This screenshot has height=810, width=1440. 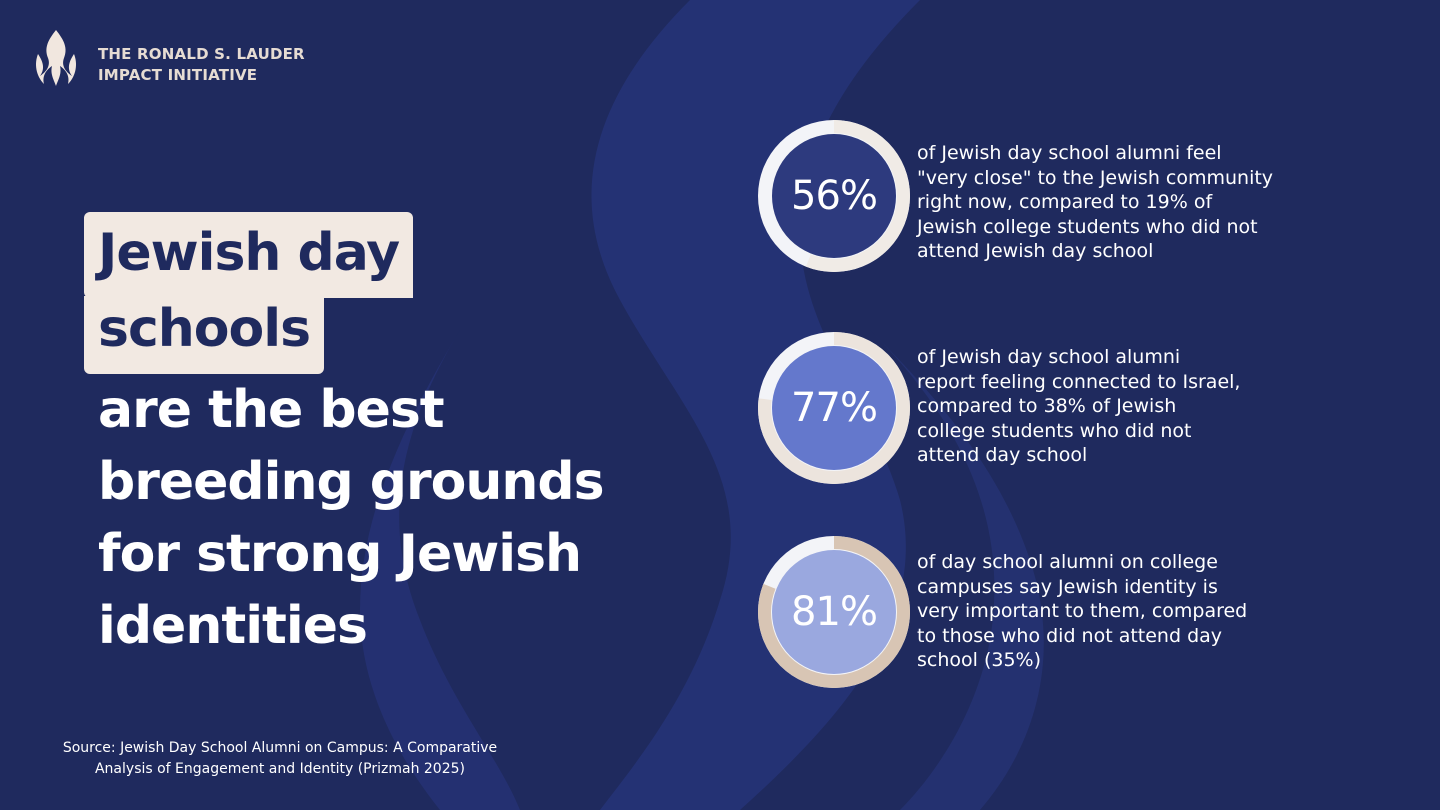 I want to click on headline-highlight-line: schools, so click(x=204, y=335).